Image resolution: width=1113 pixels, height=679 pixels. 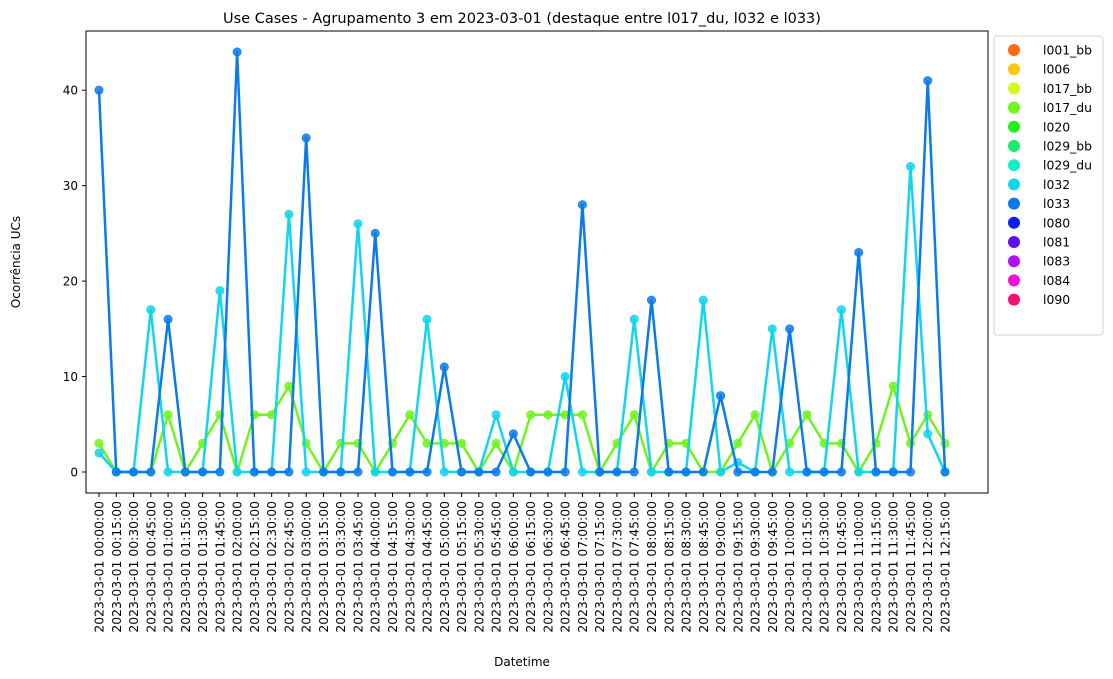 I want to click on y-tick-label: 20, so click(x=70, y=282).